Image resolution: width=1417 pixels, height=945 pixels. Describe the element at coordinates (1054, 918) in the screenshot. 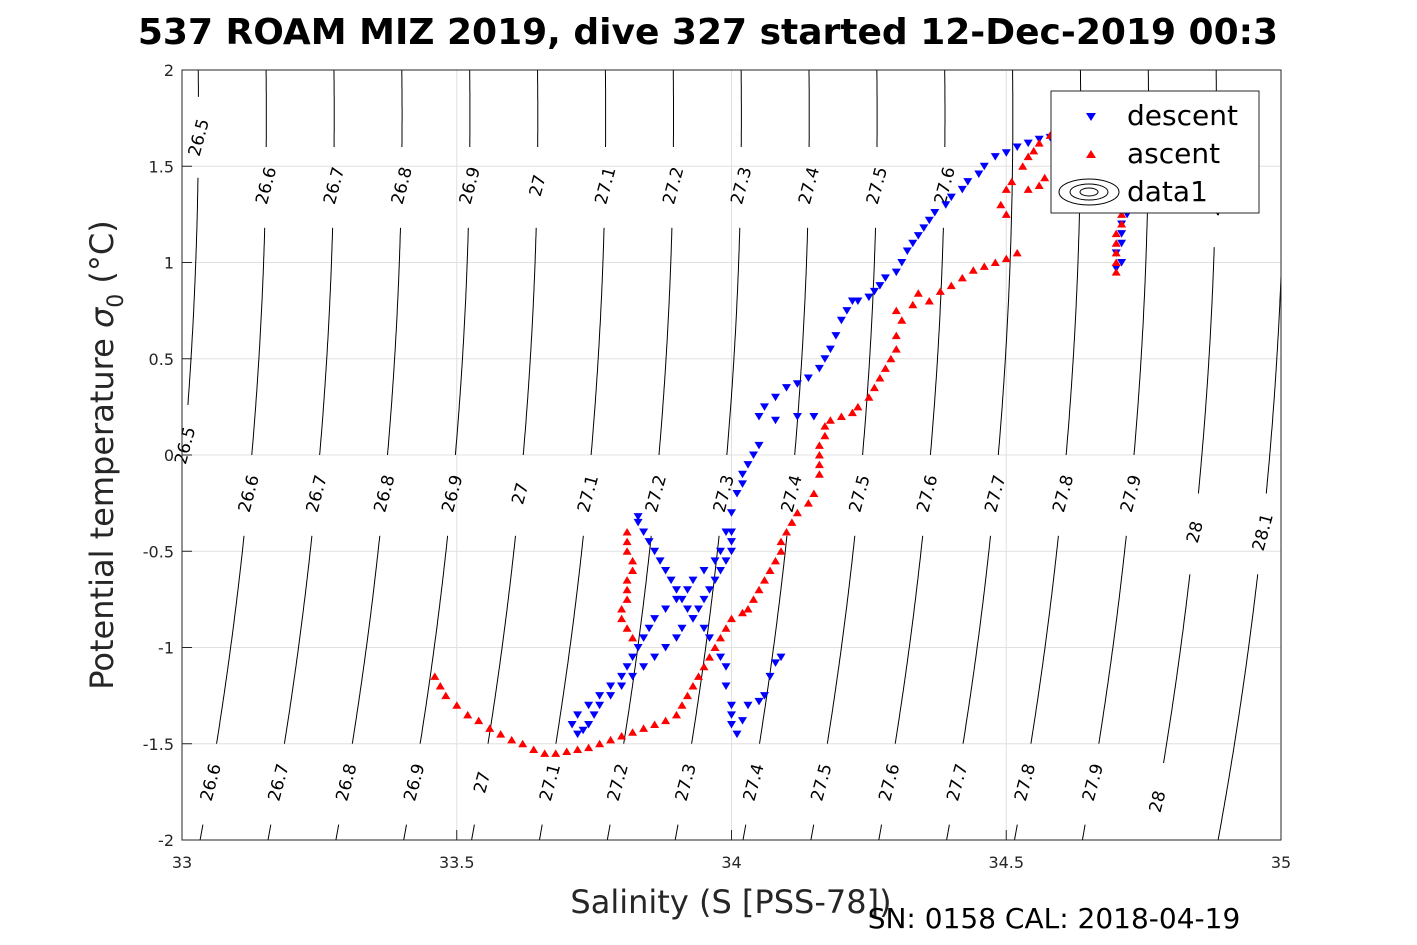

I see `footer-serial-calibration: SN: 0158 CAL: 2018-04-19` at that location.